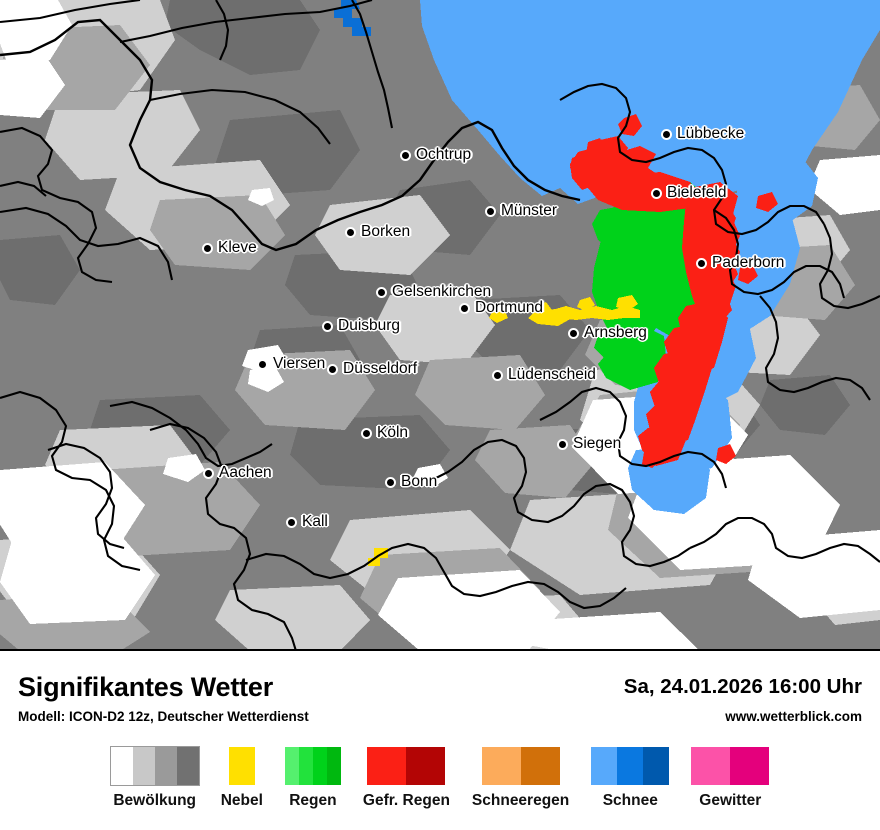  Describe the element at coordinates (241, 800) in the screenshot. I see `legend-label: Nebel` at that location.